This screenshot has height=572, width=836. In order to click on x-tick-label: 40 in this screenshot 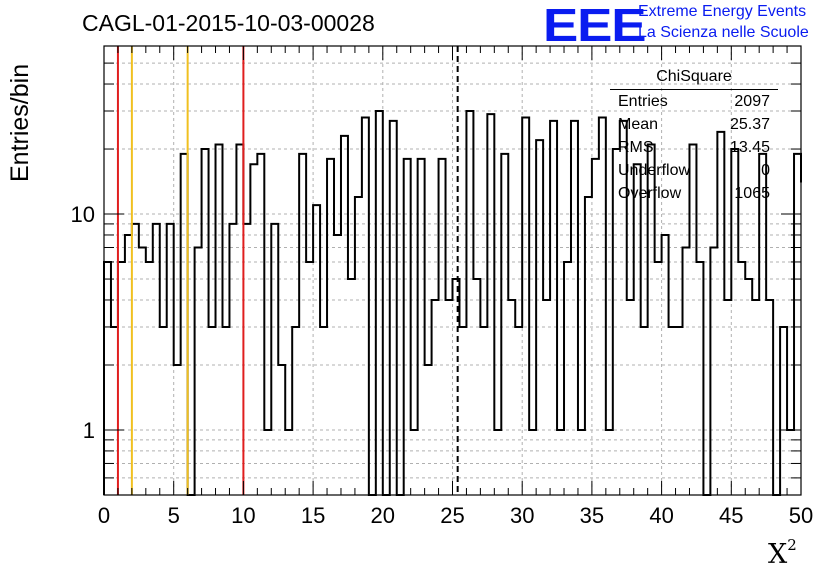, I will do `click(661, 515)`.